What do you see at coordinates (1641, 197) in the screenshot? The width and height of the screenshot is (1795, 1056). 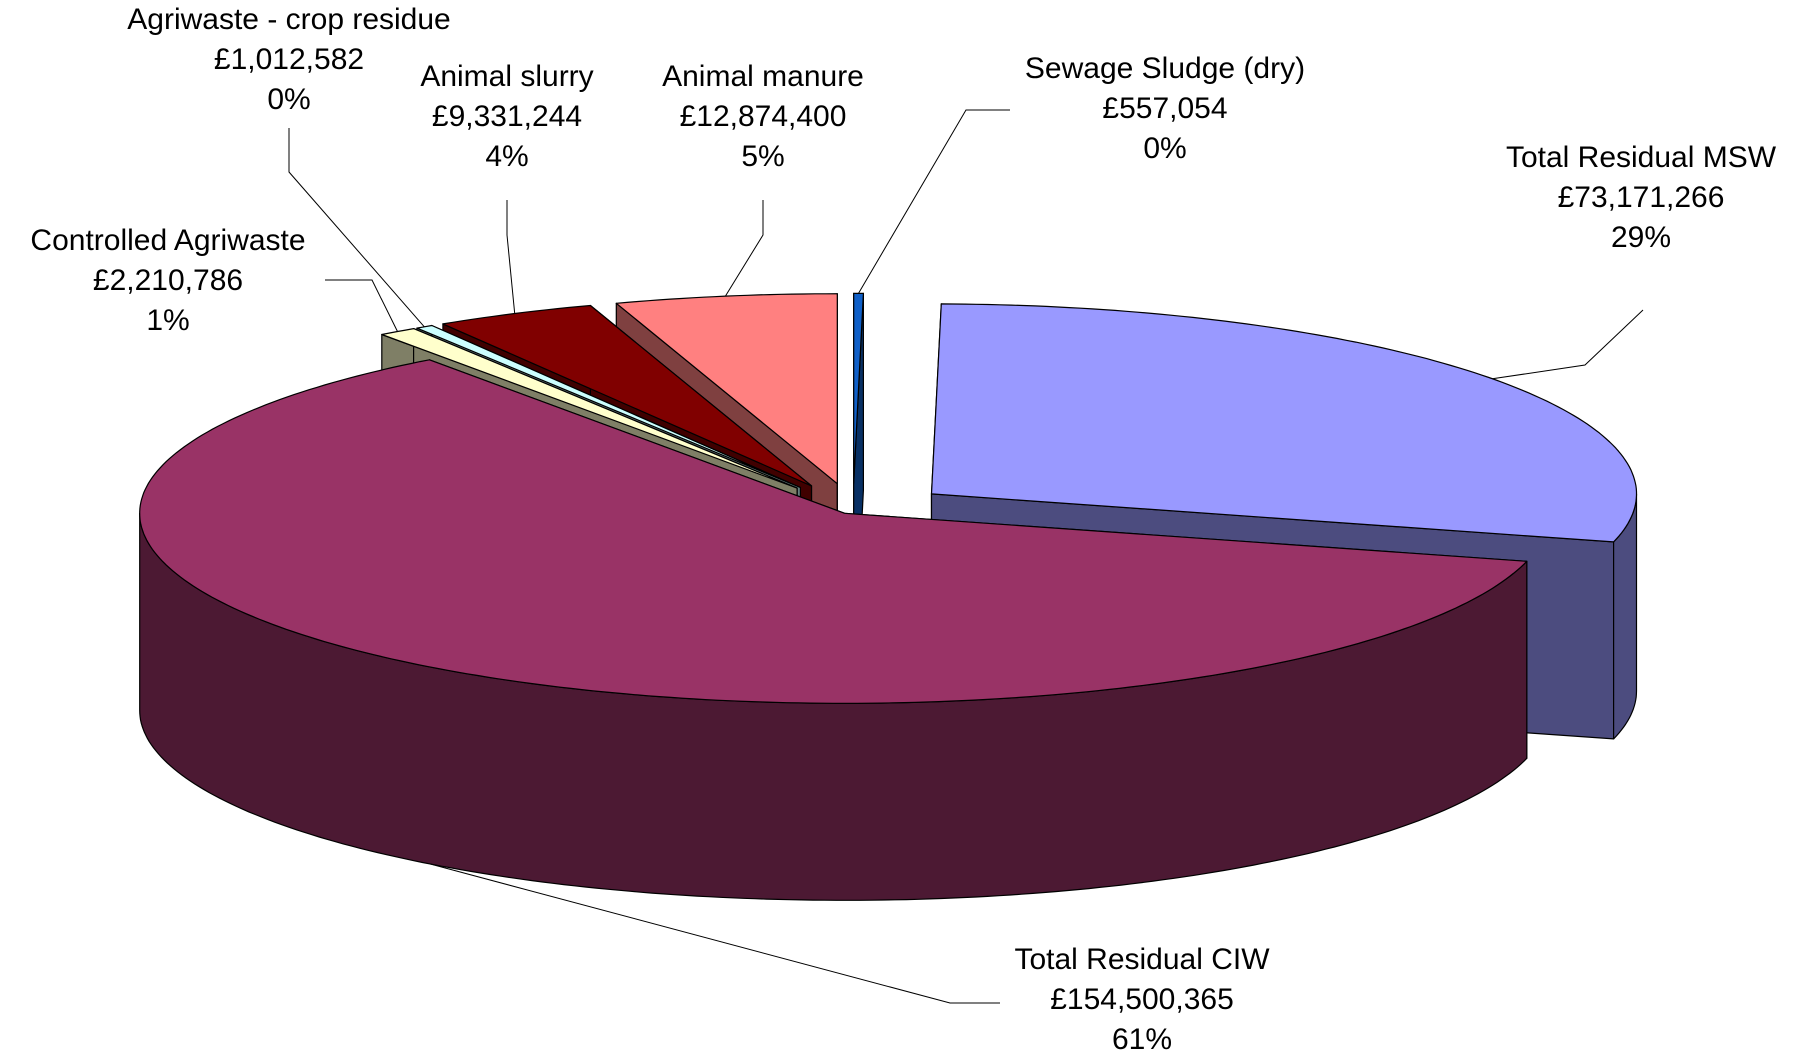 I see `value-label: £73,171,266` at bounding box center [1641, 197].